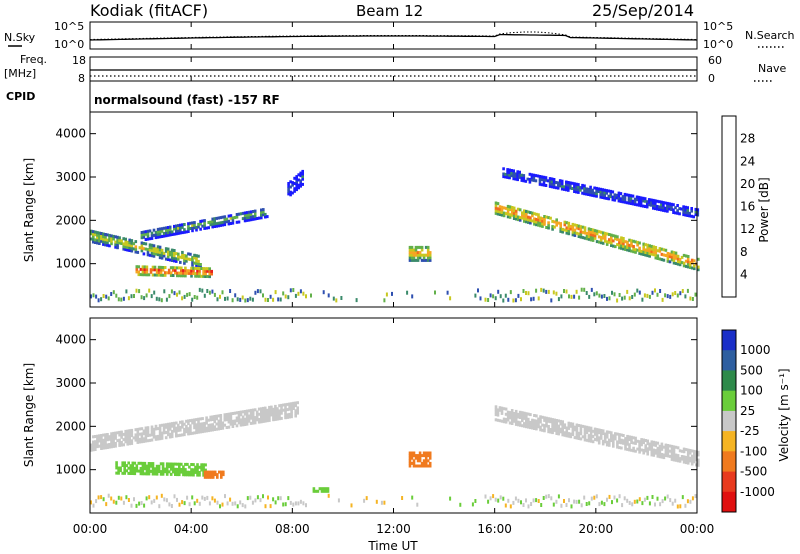  Describe the element at coordinates (747, 207) in the screenshot. I see `power-colorbar-tick: 16` at that location.